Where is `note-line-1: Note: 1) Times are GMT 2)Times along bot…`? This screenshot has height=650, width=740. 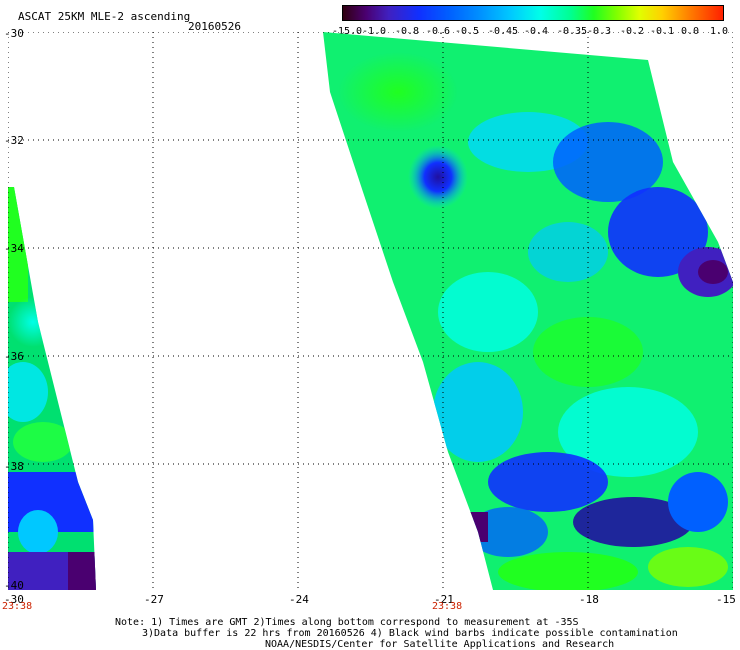 note-line-1: Note: 1) Times are GMT 2)Times along bot… is located at coordinates (347, 622).